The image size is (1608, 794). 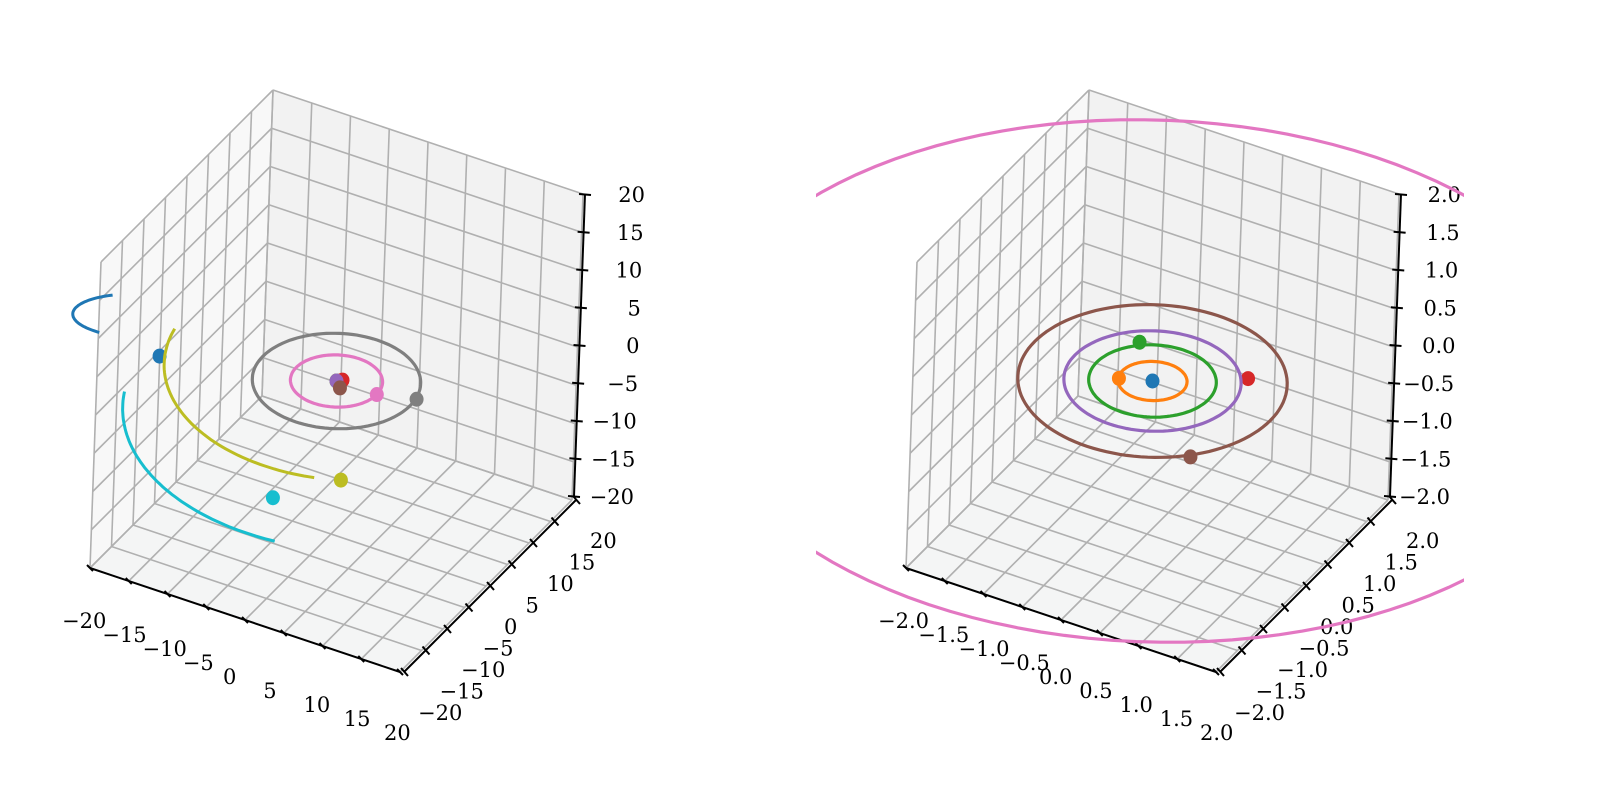 I want to click on y-tick-label: 1.5, so click(x=1401, y=563).